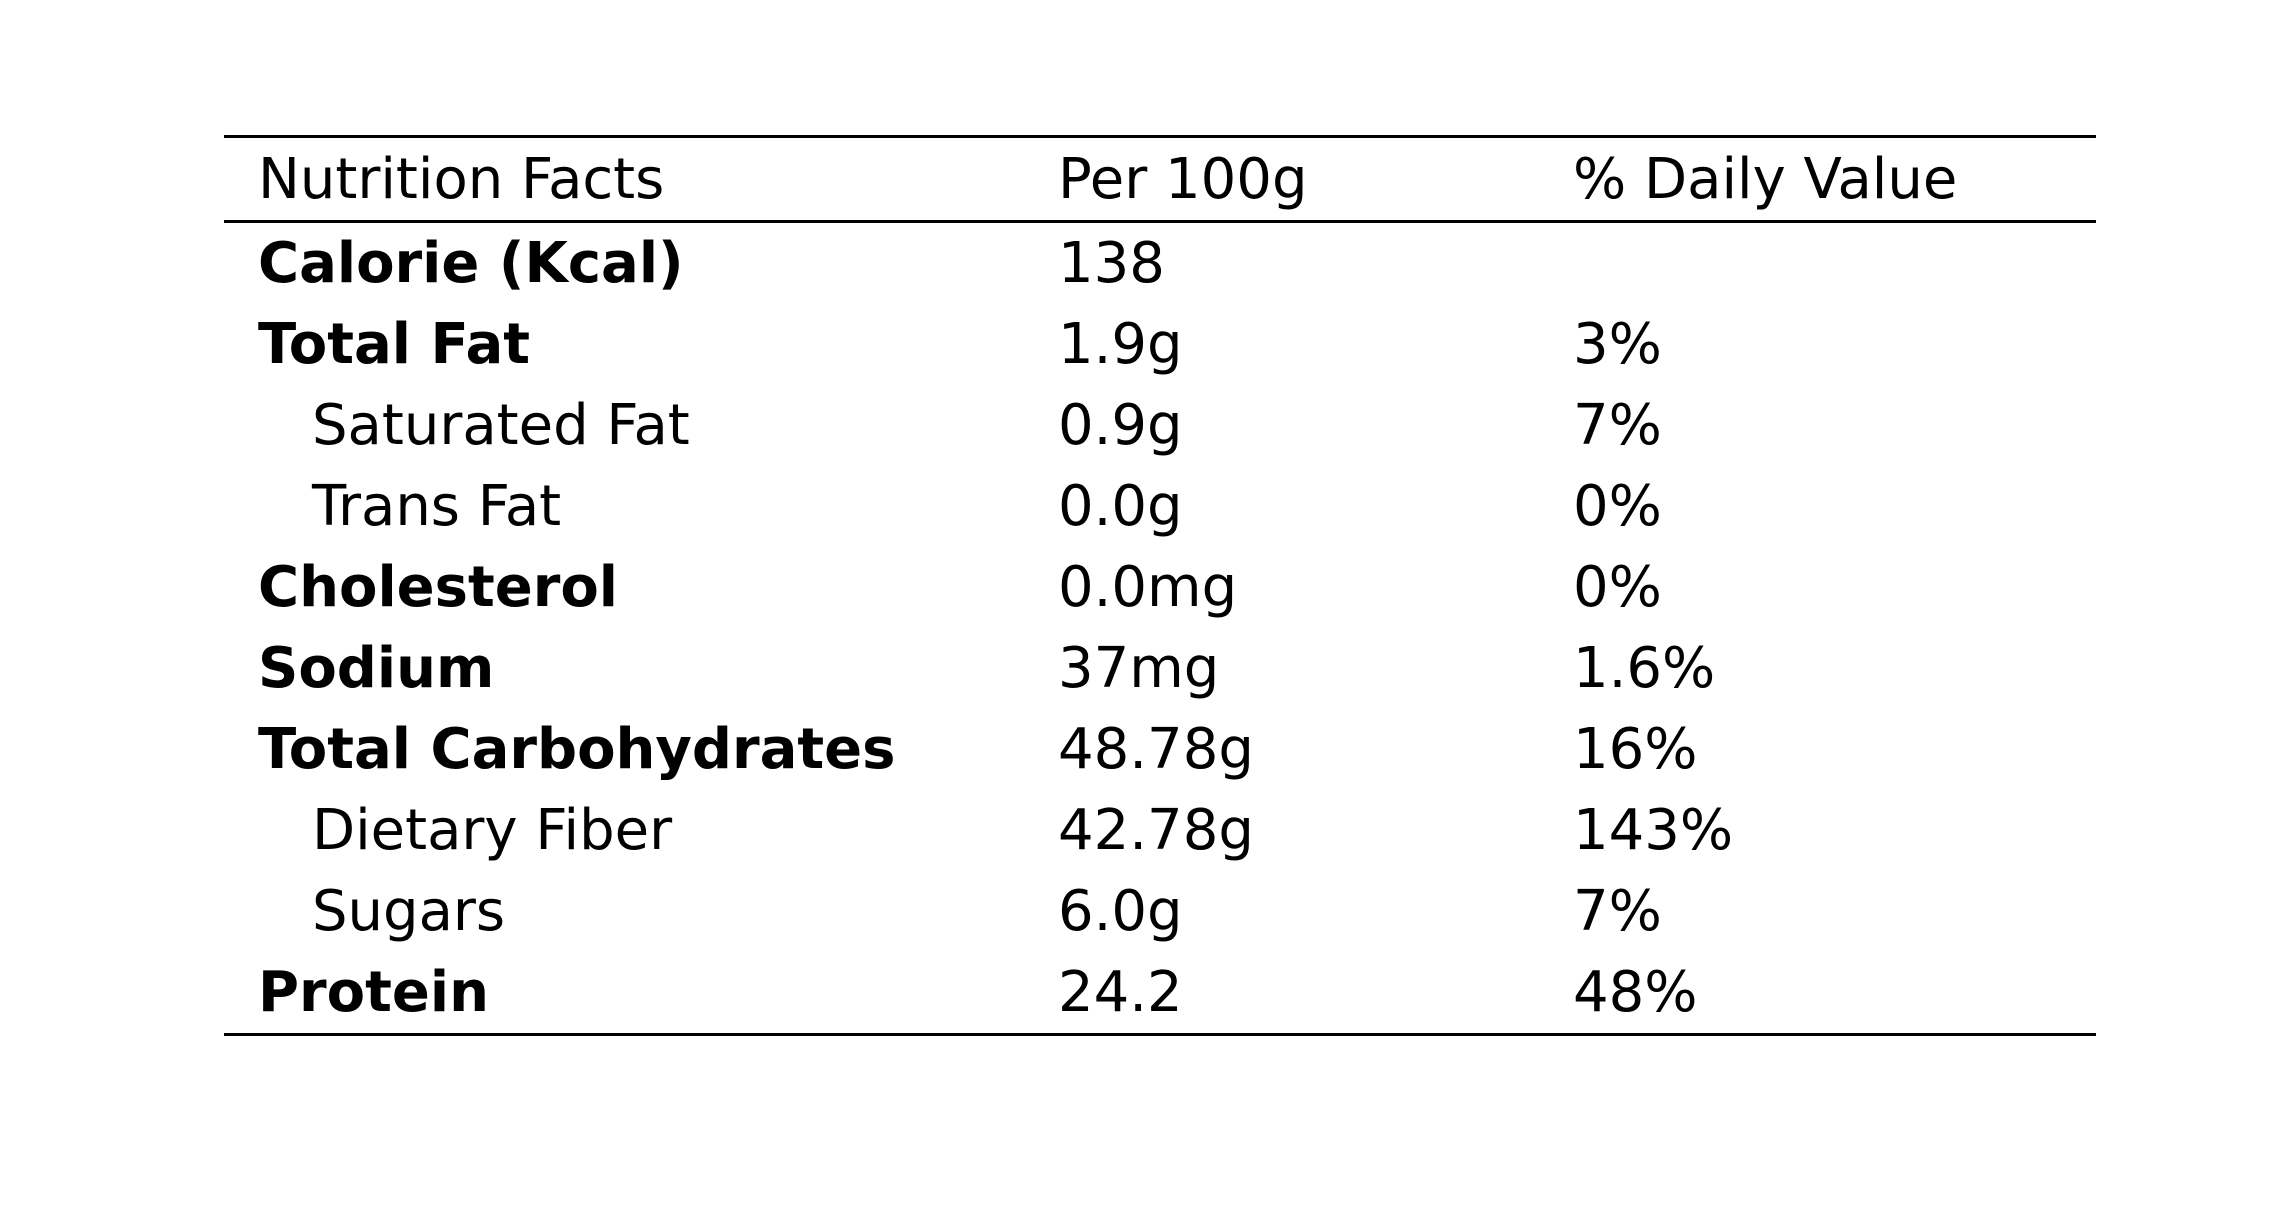  I want to click on nutrient-name: Cholesterol, so click(438, 587).